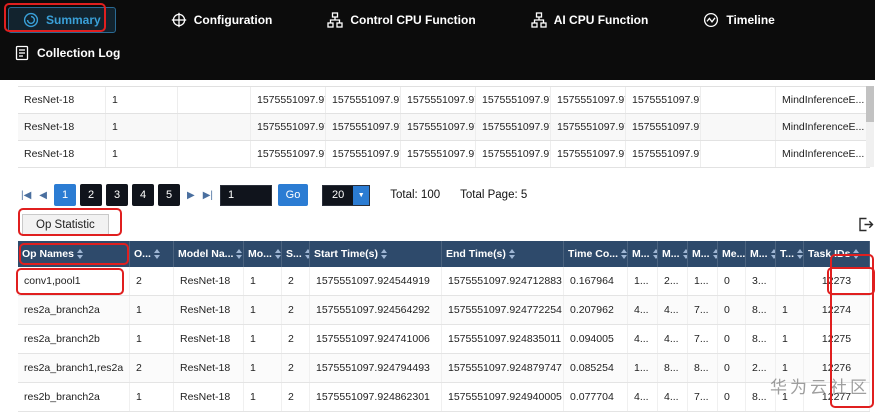 Image resolution: width=875 pixels, height=412 pixels. Describe the element at coordinates (22, 53) in the screenshot. I see `document-icon` at that location.